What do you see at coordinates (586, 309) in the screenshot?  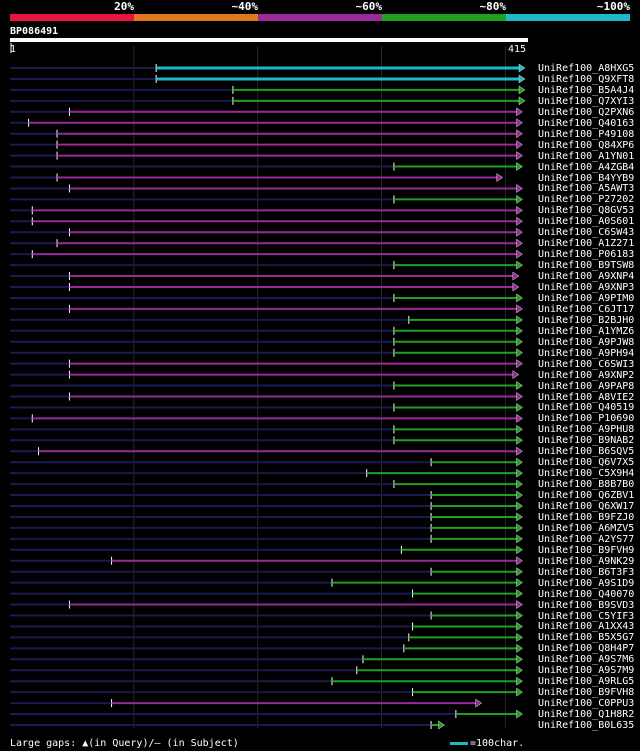 I see `hit-label: UniRef100_C6JT17` at bounding box center [586, 309].